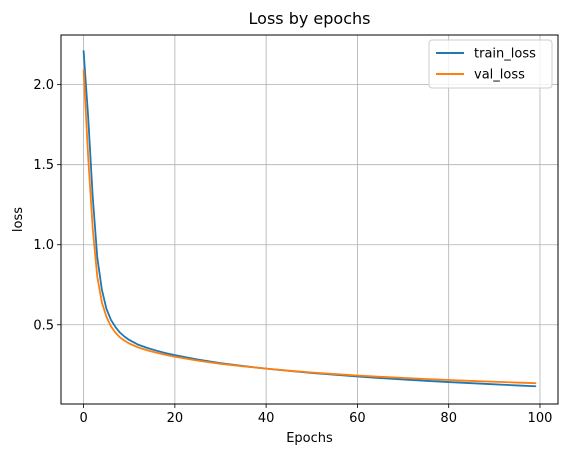 The width and height of the screenshot is (567, 455). What do you see at coordinates (175, 418) in the screenshot?
I see `x-tick-label: 20` at bounding box center [175, 418].